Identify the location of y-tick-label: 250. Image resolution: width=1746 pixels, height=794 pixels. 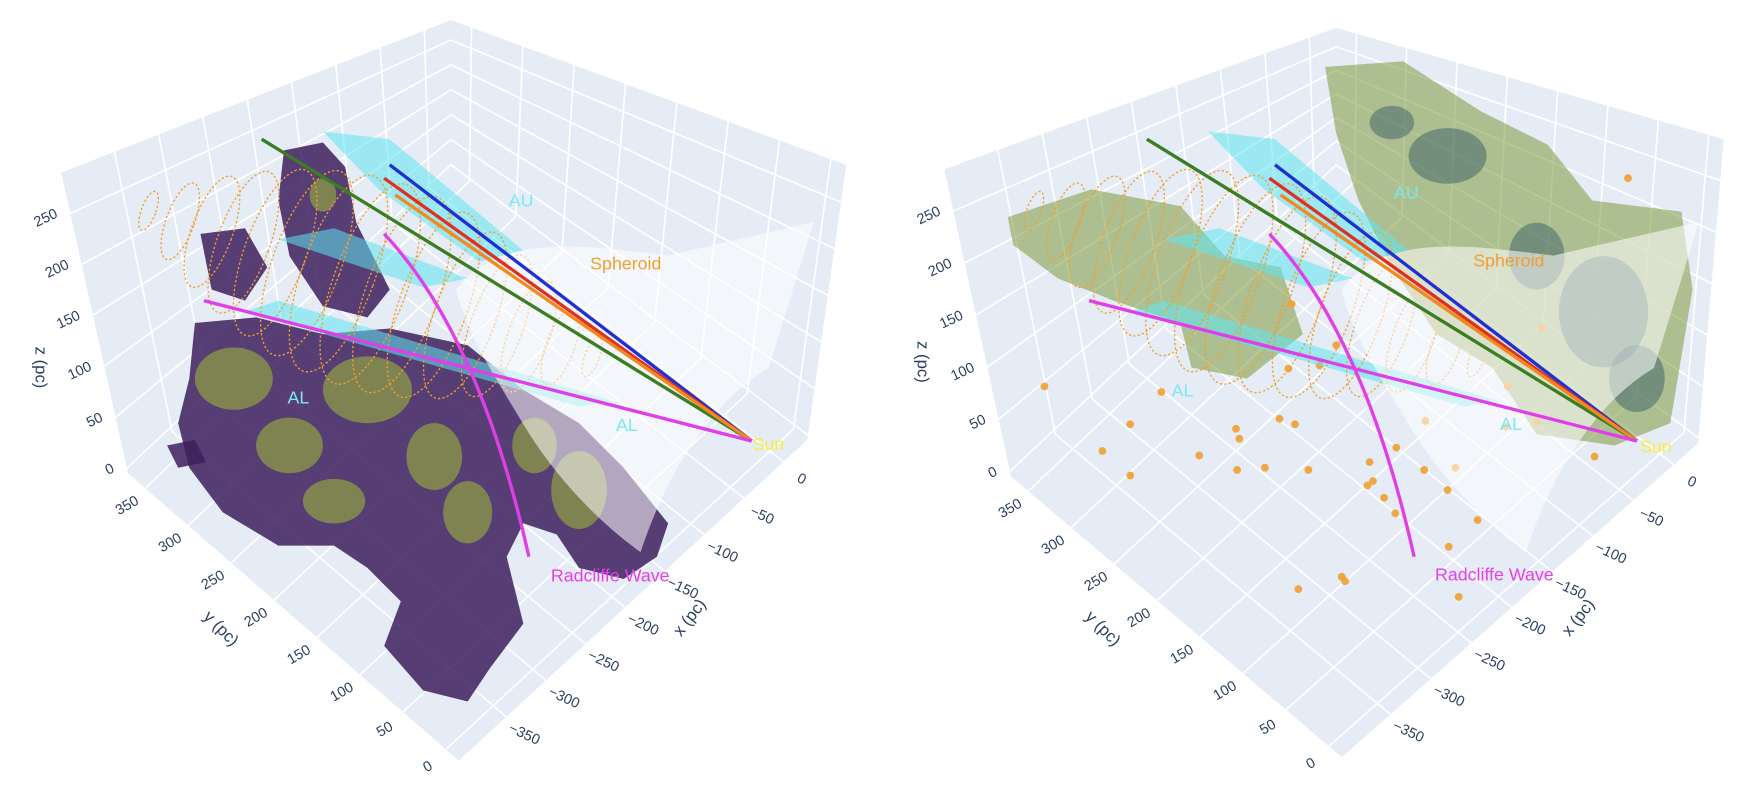
(1096, 582).